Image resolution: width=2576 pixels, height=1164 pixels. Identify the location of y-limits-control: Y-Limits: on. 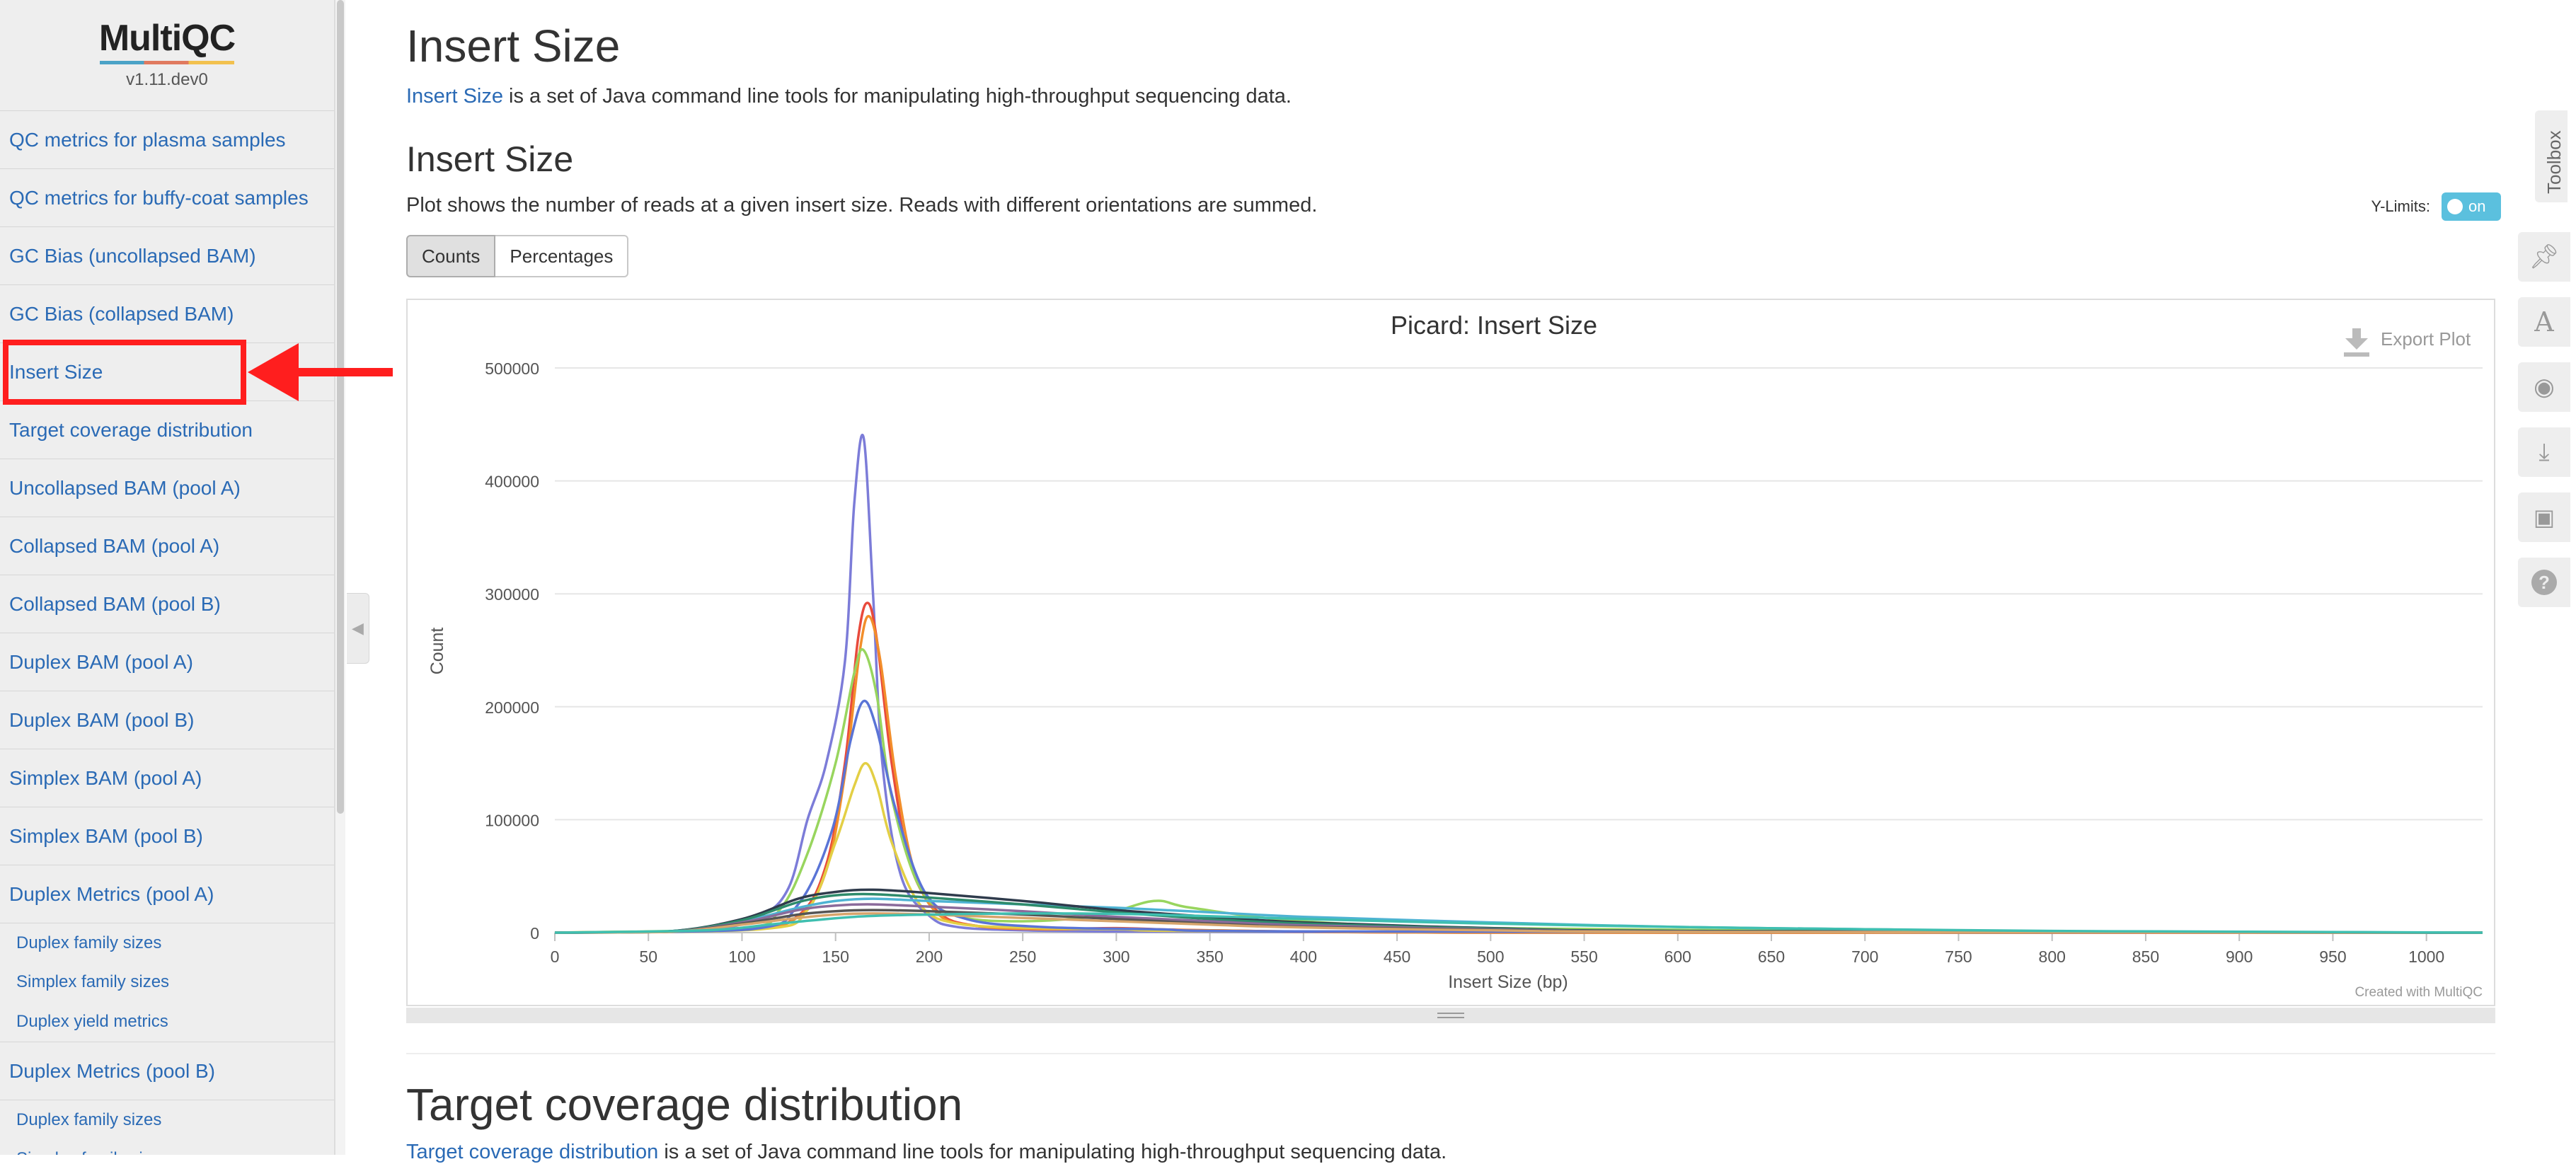
(2436, 207).